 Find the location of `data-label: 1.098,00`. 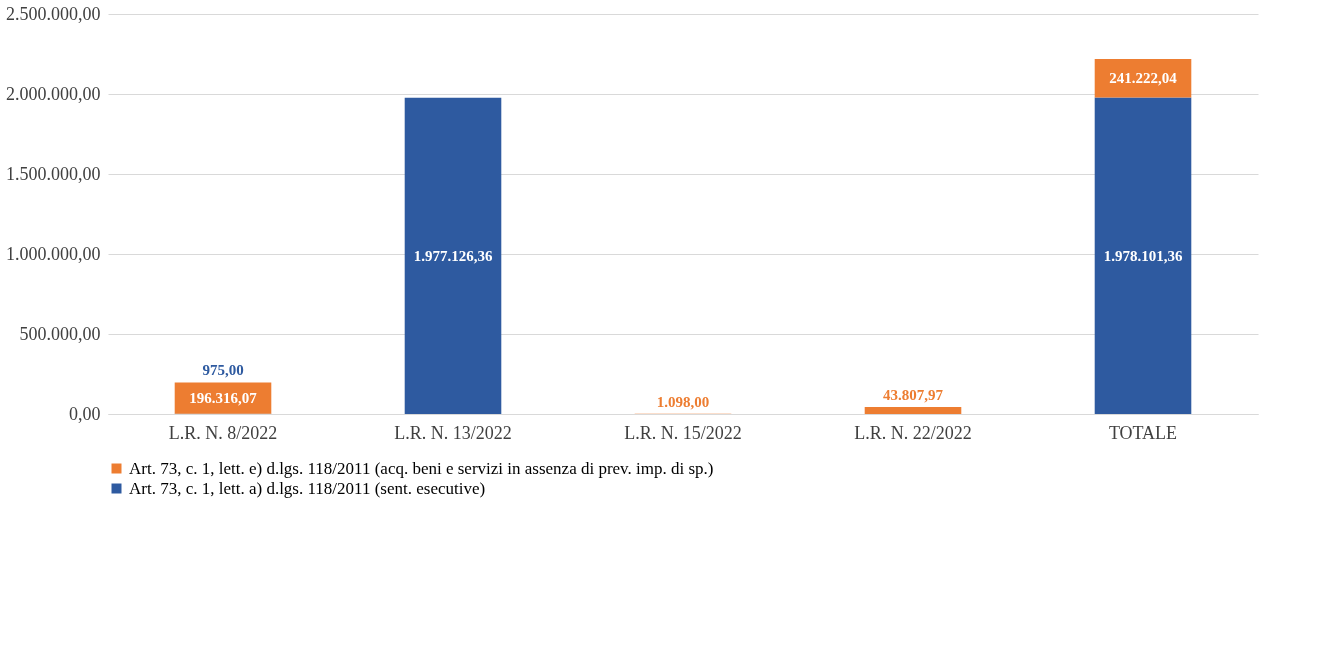

data-label: 1.098,00 is located at coordinates (683, 401).